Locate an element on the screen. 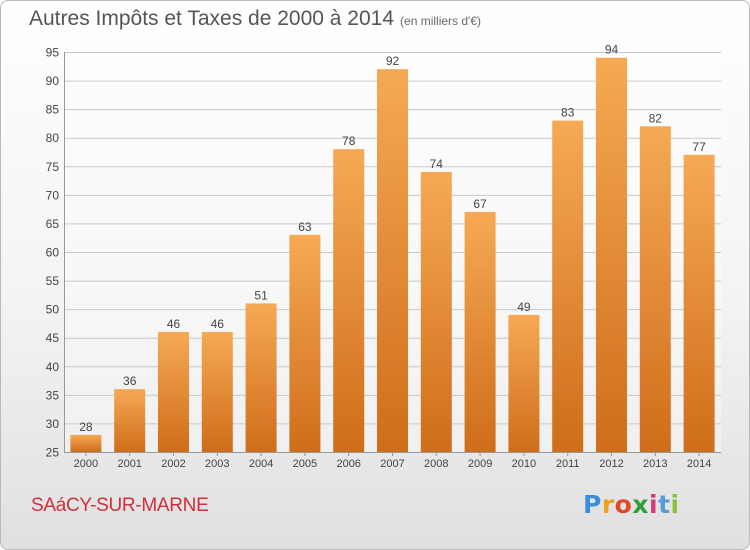  x-tick-label: 2014 is located at coordinates (699, 464).